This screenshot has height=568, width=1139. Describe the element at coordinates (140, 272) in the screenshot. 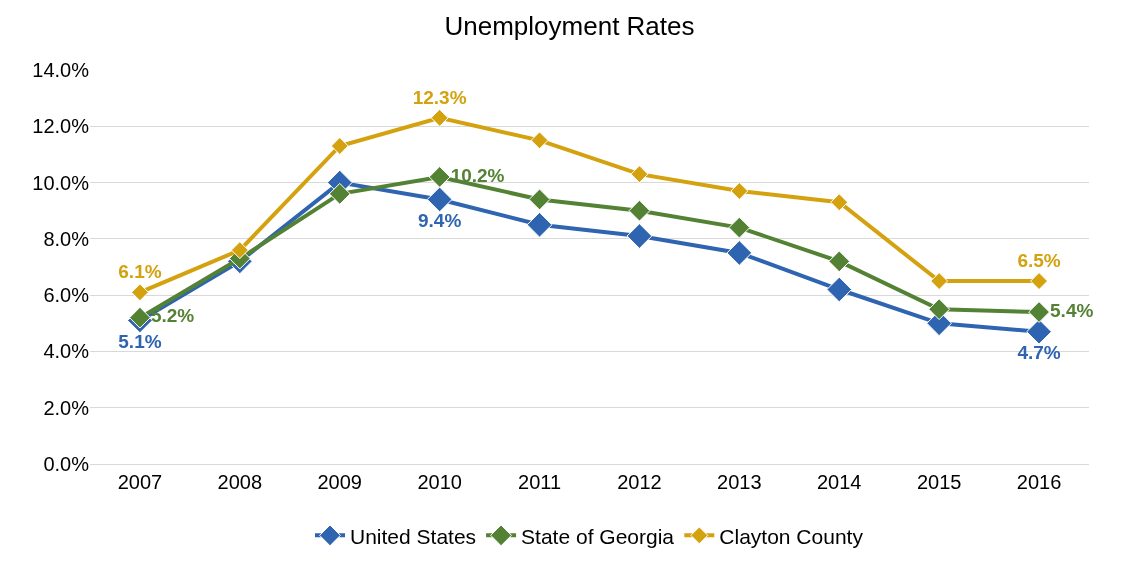

I see `data-label: 6.1%` at that location.